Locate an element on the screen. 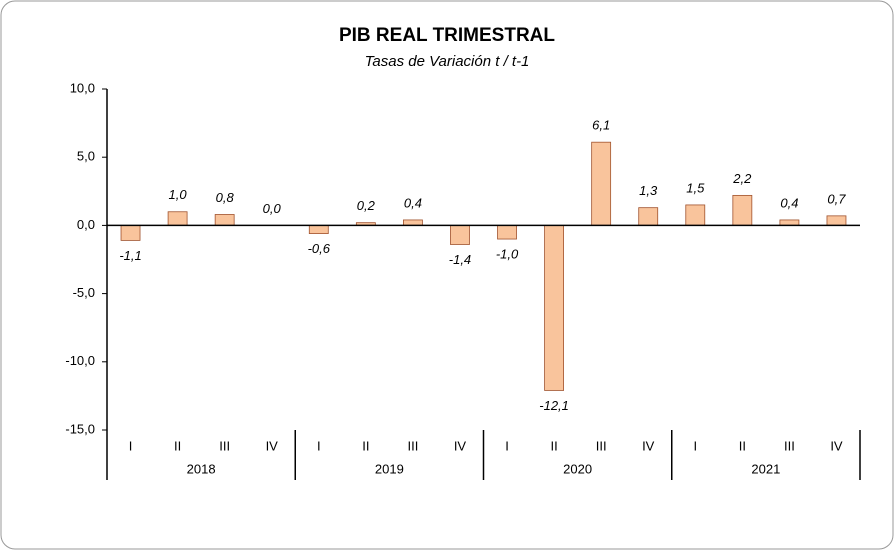 Image resolution: width=894 pixels, height=550 pixels. y-tick-label: -10,0 is located at coordinates (80, 360).